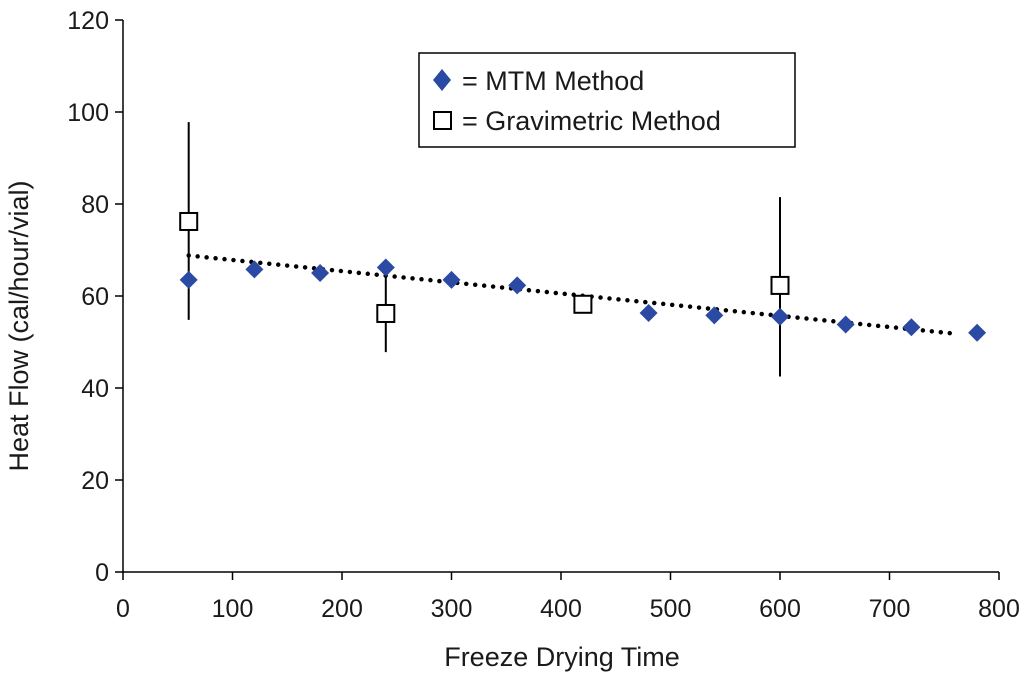 This screenshot has height=675, width=1029. Describe the element at coordinates (561, 609) in the screenshot. I see `x-tick-label: 400` at that location.